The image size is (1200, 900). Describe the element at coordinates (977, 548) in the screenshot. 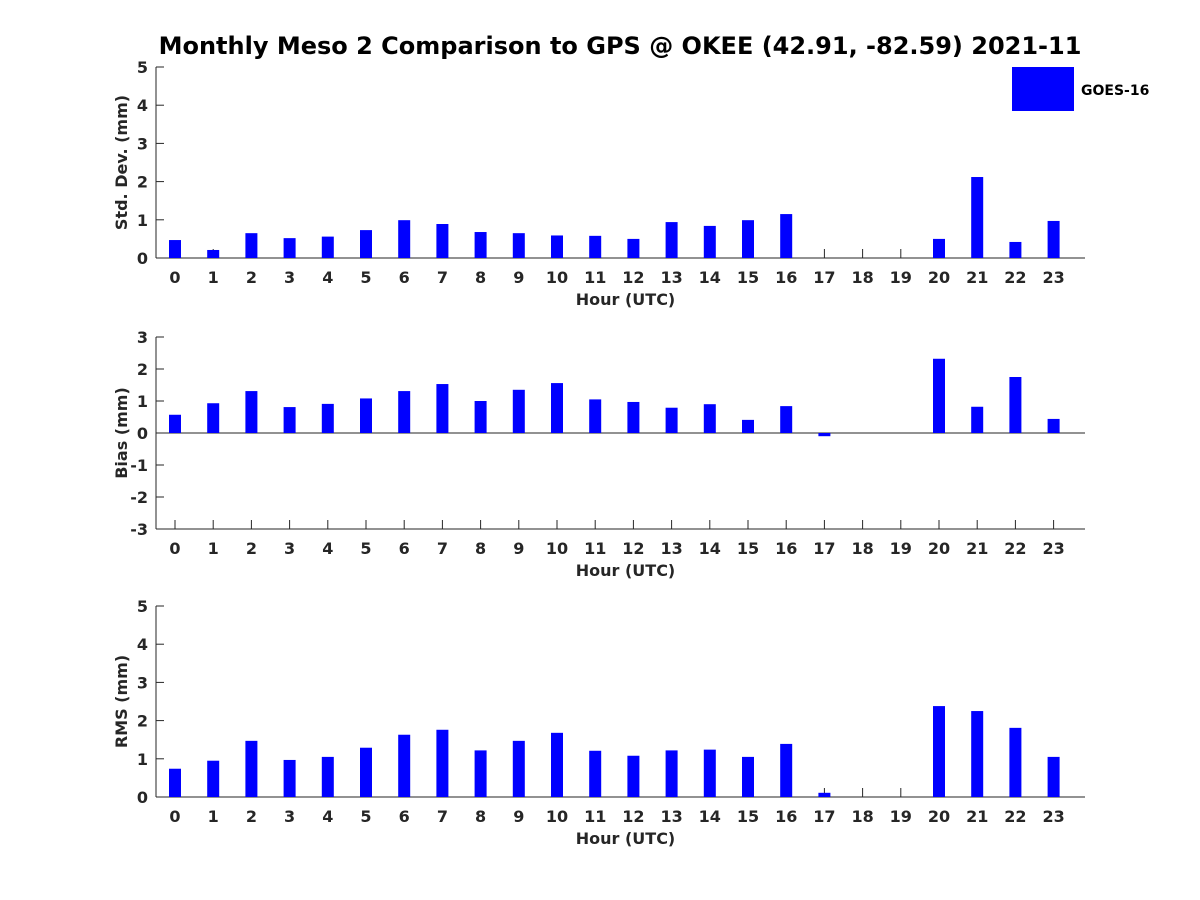

I see `x-tick-label: 21` at that location.